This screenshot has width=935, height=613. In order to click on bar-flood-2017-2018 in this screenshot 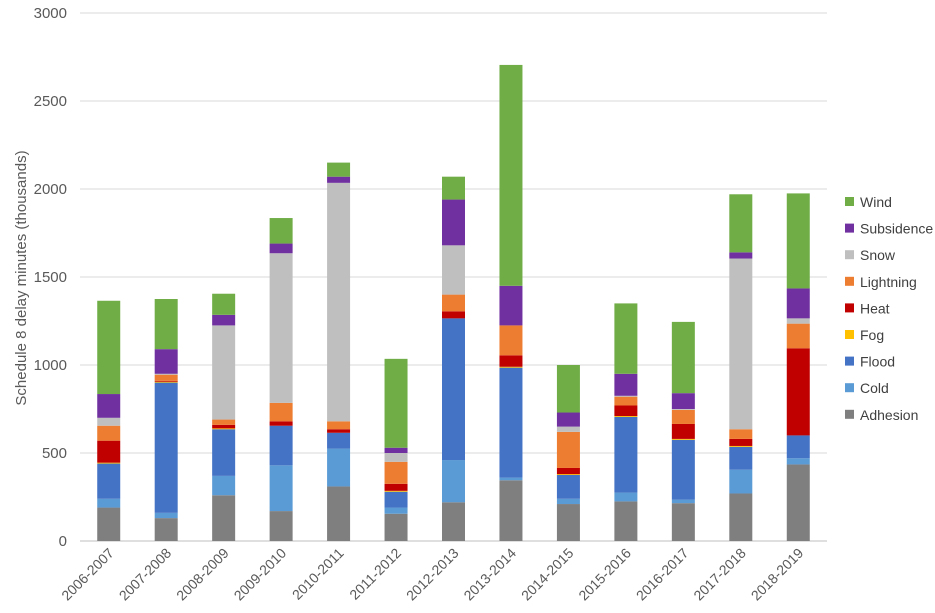, I will do `click(741, 458)`.